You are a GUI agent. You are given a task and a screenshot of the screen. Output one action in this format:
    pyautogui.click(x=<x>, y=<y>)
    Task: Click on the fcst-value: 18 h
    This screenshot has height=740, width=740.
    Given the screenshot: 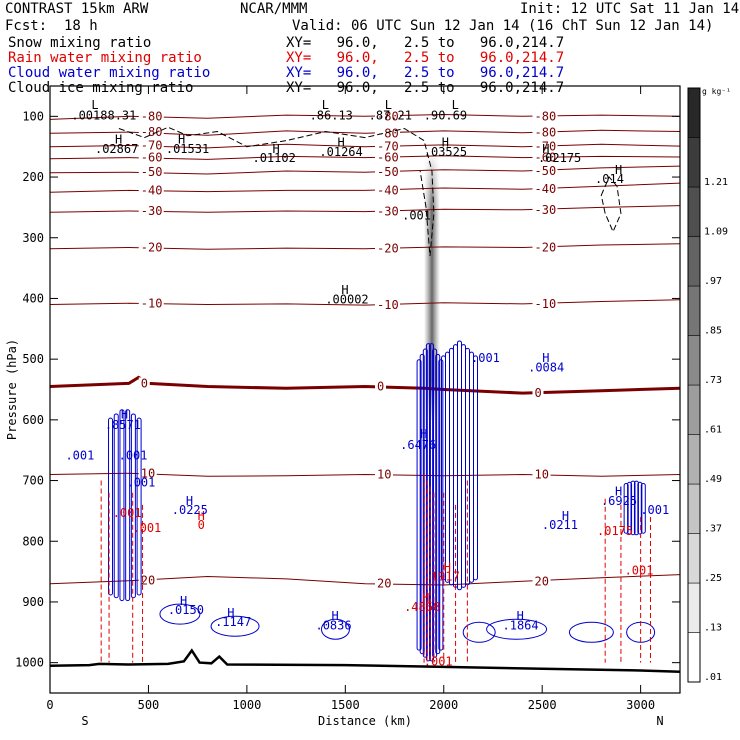 What is the action you would take?
    pyautogui.click(x=81, y=26)
    